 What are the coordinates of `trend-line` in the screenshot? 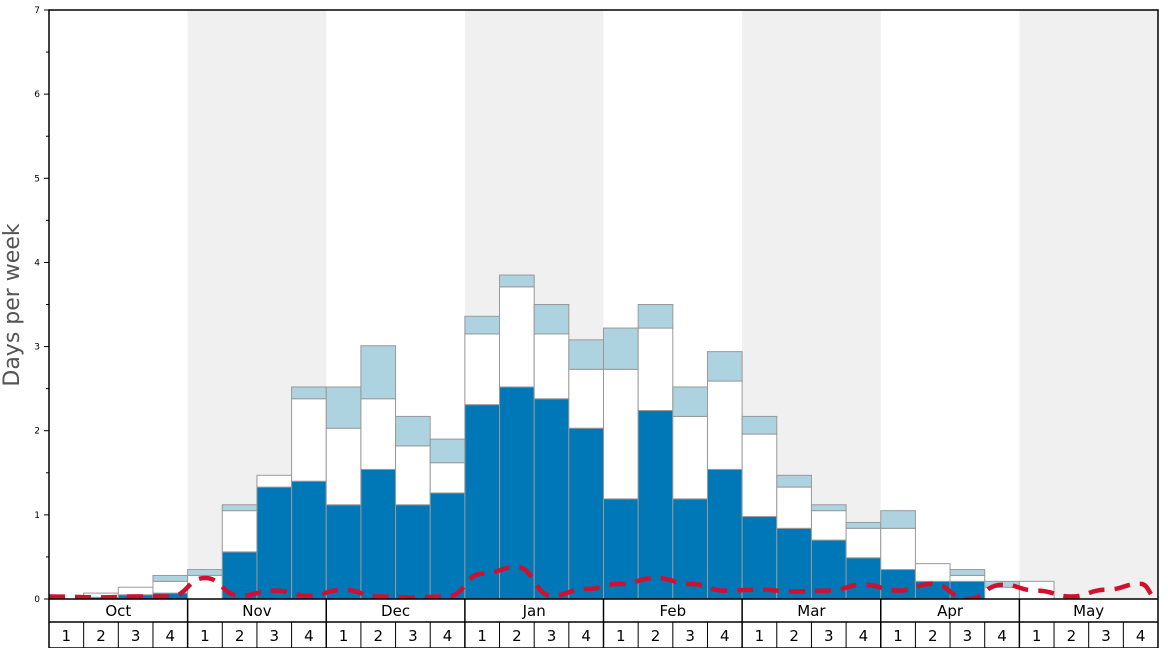 It's located at (603, 583).